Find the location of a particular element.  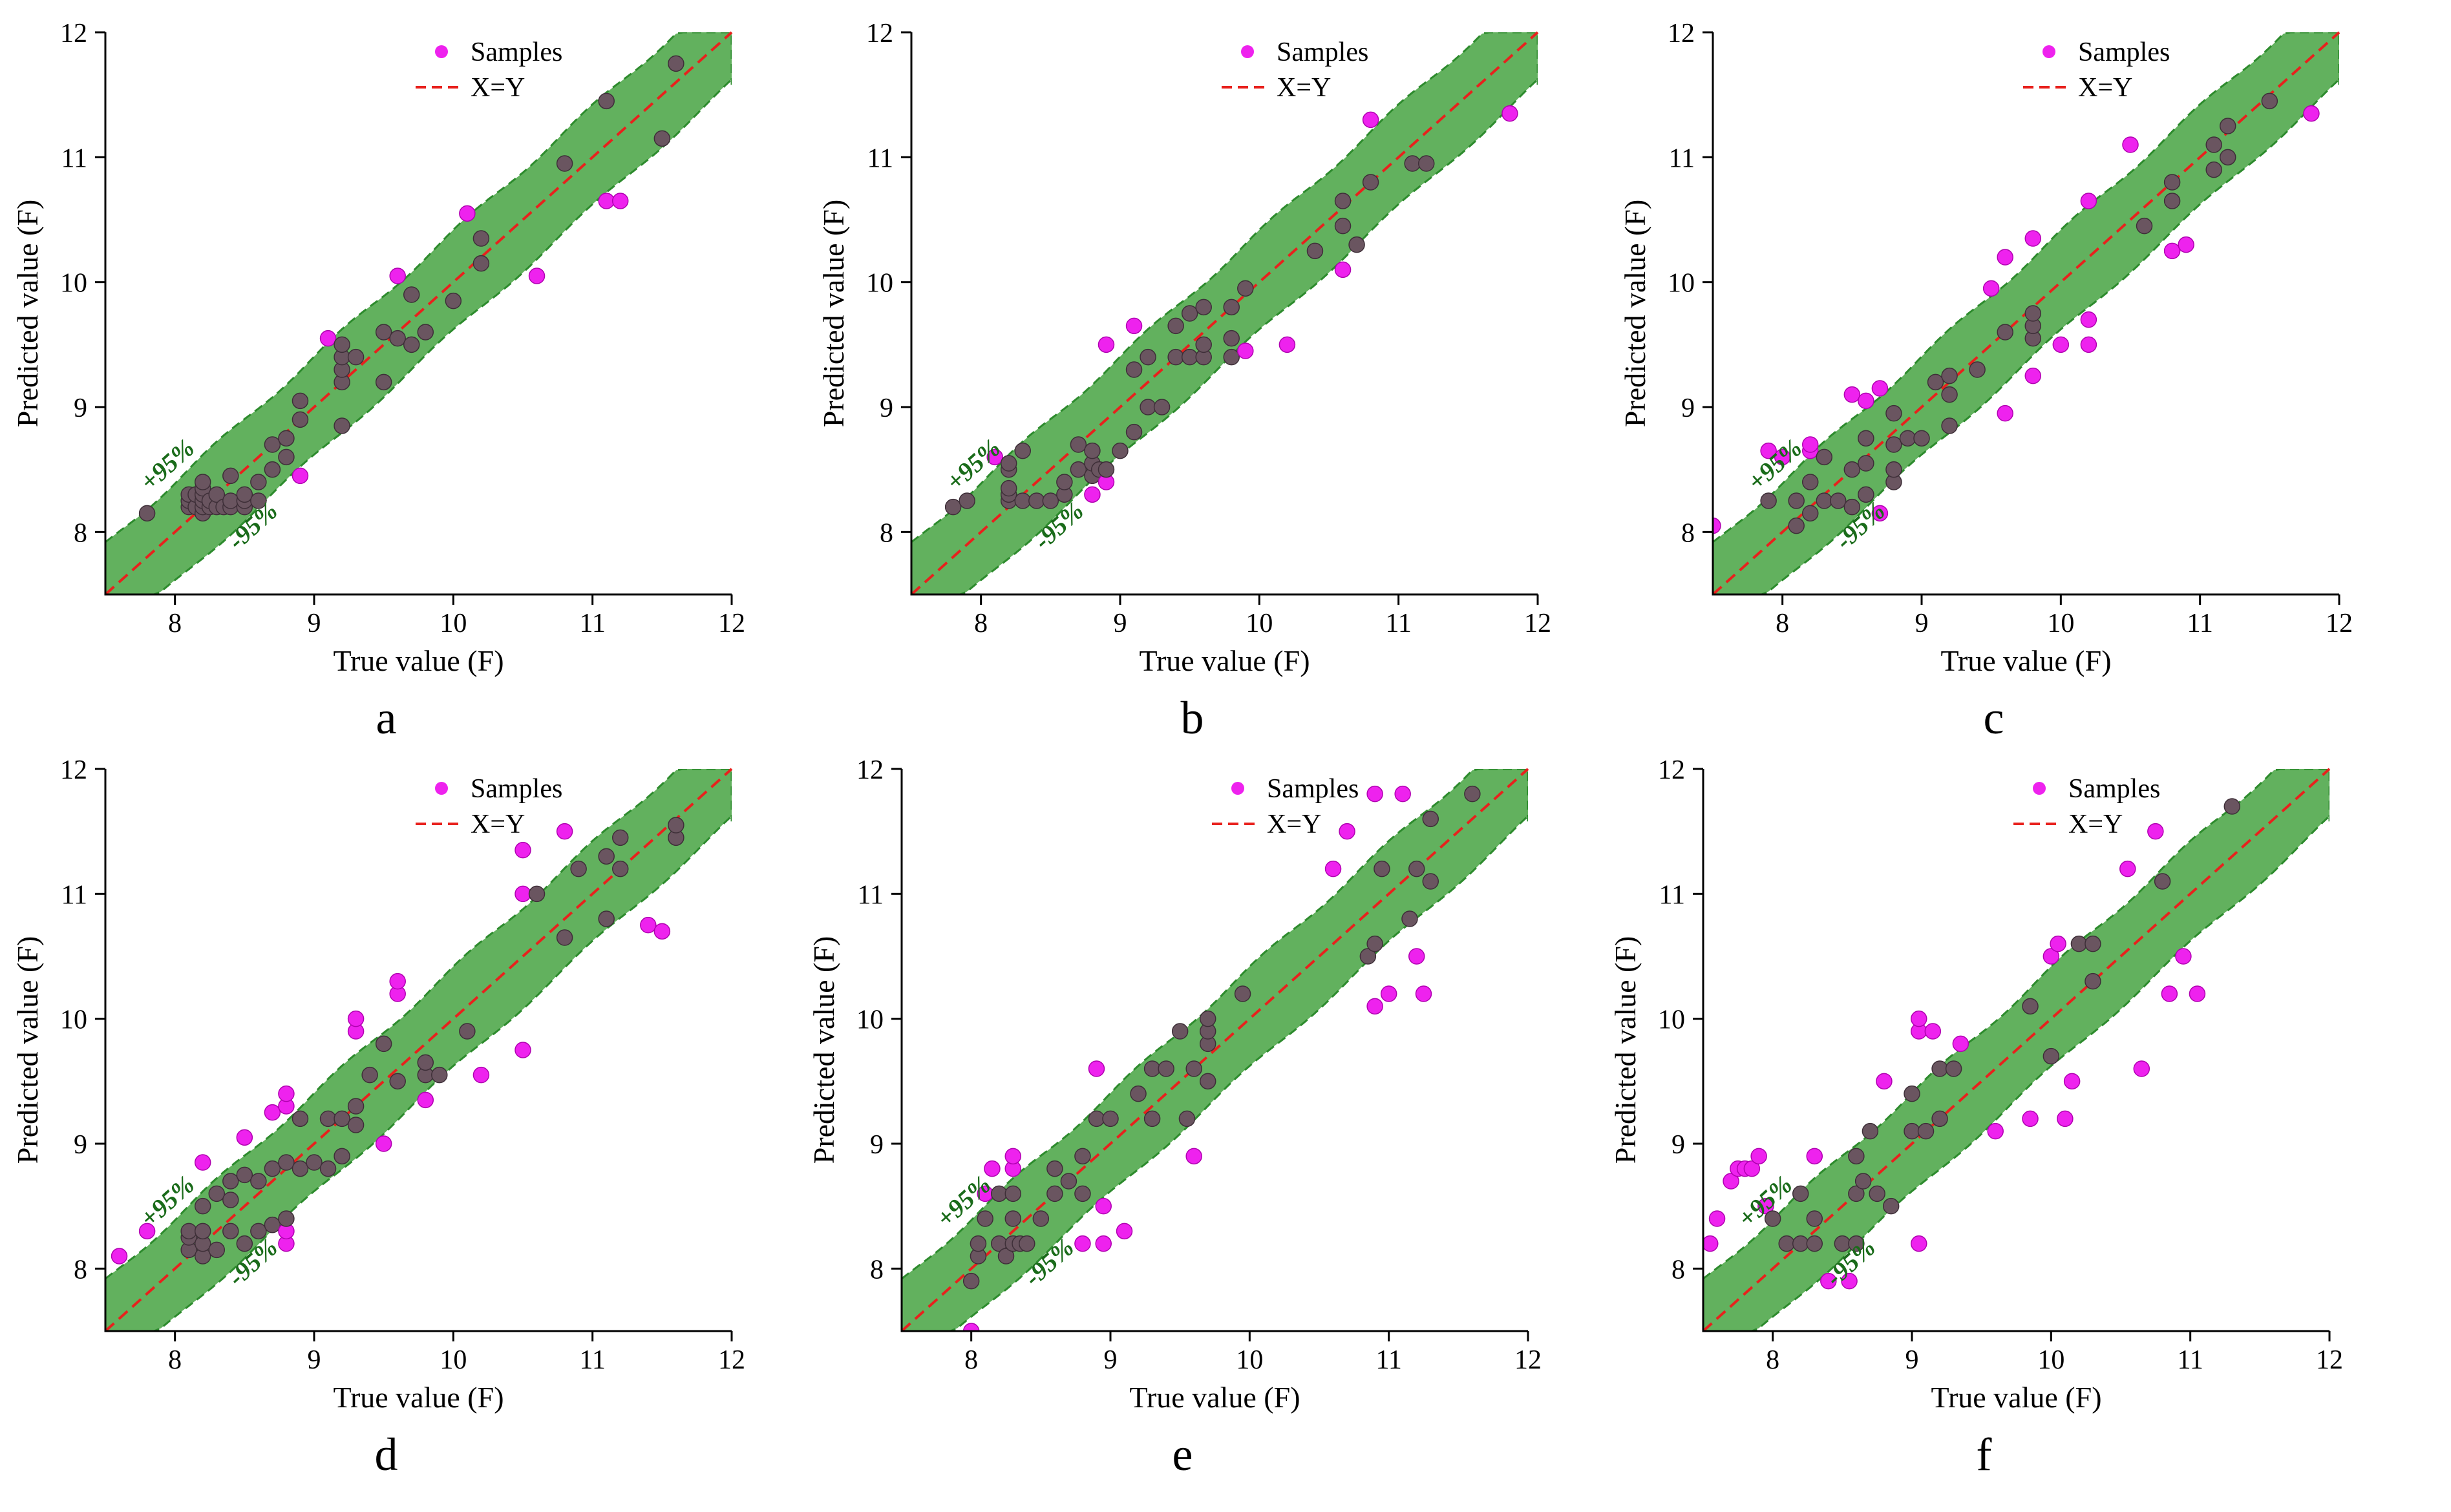

y-tick-label: 12 is located at coordinates (73, 770).